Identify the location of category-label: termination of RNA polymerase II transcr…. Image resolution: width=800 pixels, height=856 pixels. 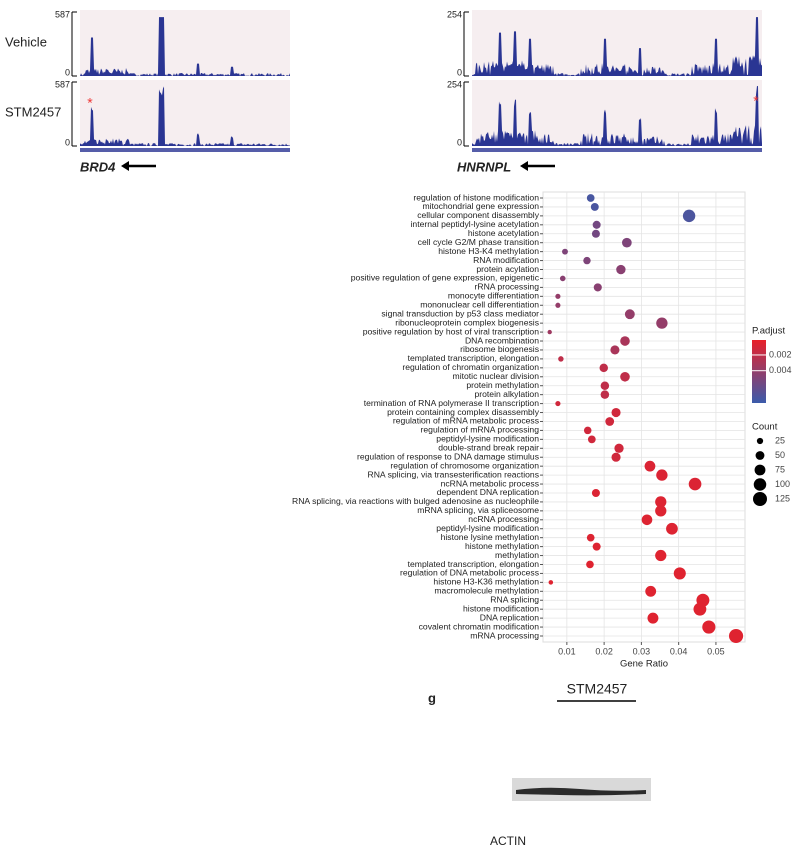
(452, 403).